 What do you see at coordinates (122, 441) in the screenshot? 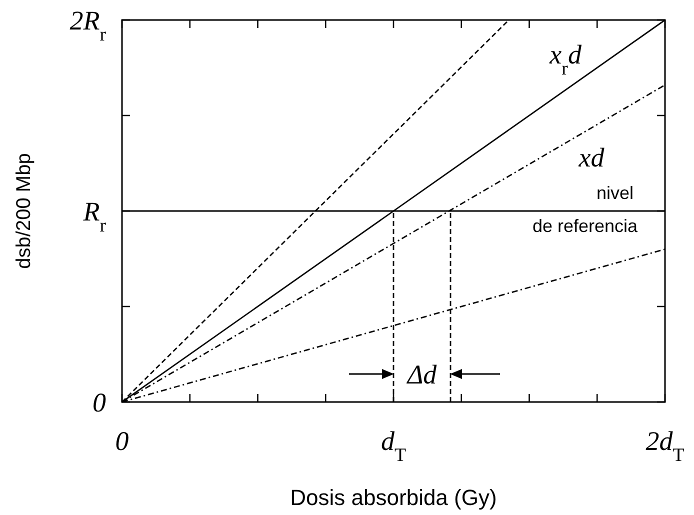
I see `x-tick-label: 0` at bounding box center [122, 441].